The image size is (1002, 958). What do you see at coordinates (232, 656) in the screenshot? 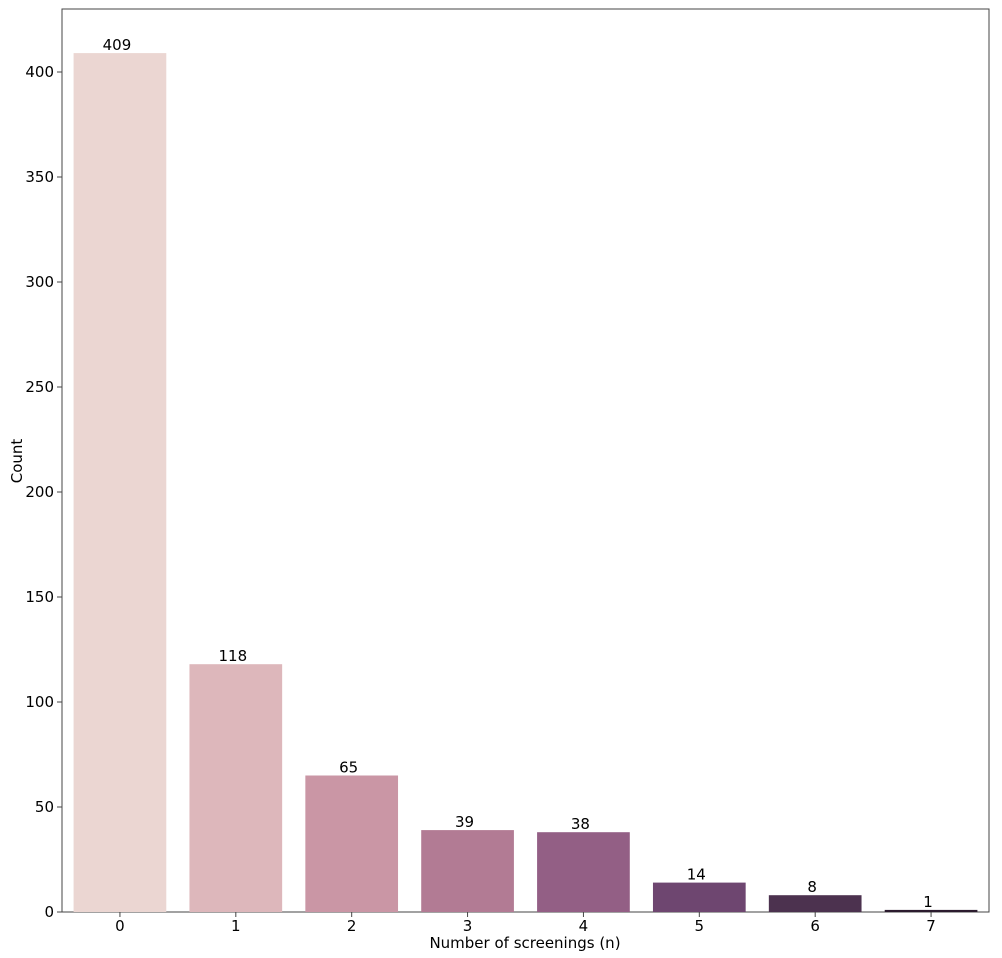
I see `data-label-1: 118` at bounding box center [232, 656].